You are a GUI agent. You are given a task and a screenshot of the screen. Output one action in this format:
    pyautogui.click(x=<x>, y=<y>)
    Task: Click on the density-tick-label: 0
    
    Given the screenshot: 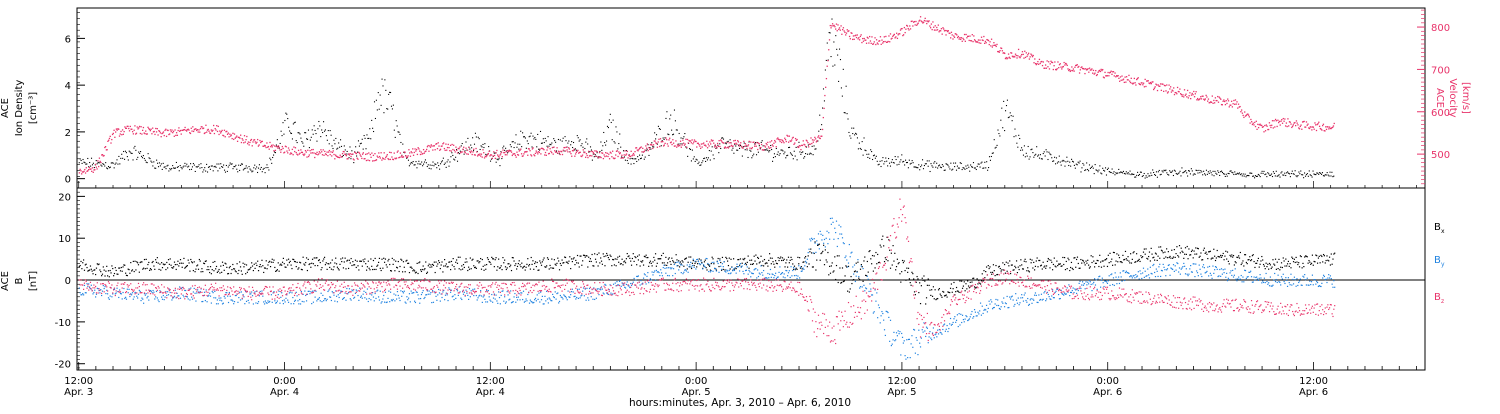 What is the action you would take?
    pyautogui.click(x=68, y=180)
    